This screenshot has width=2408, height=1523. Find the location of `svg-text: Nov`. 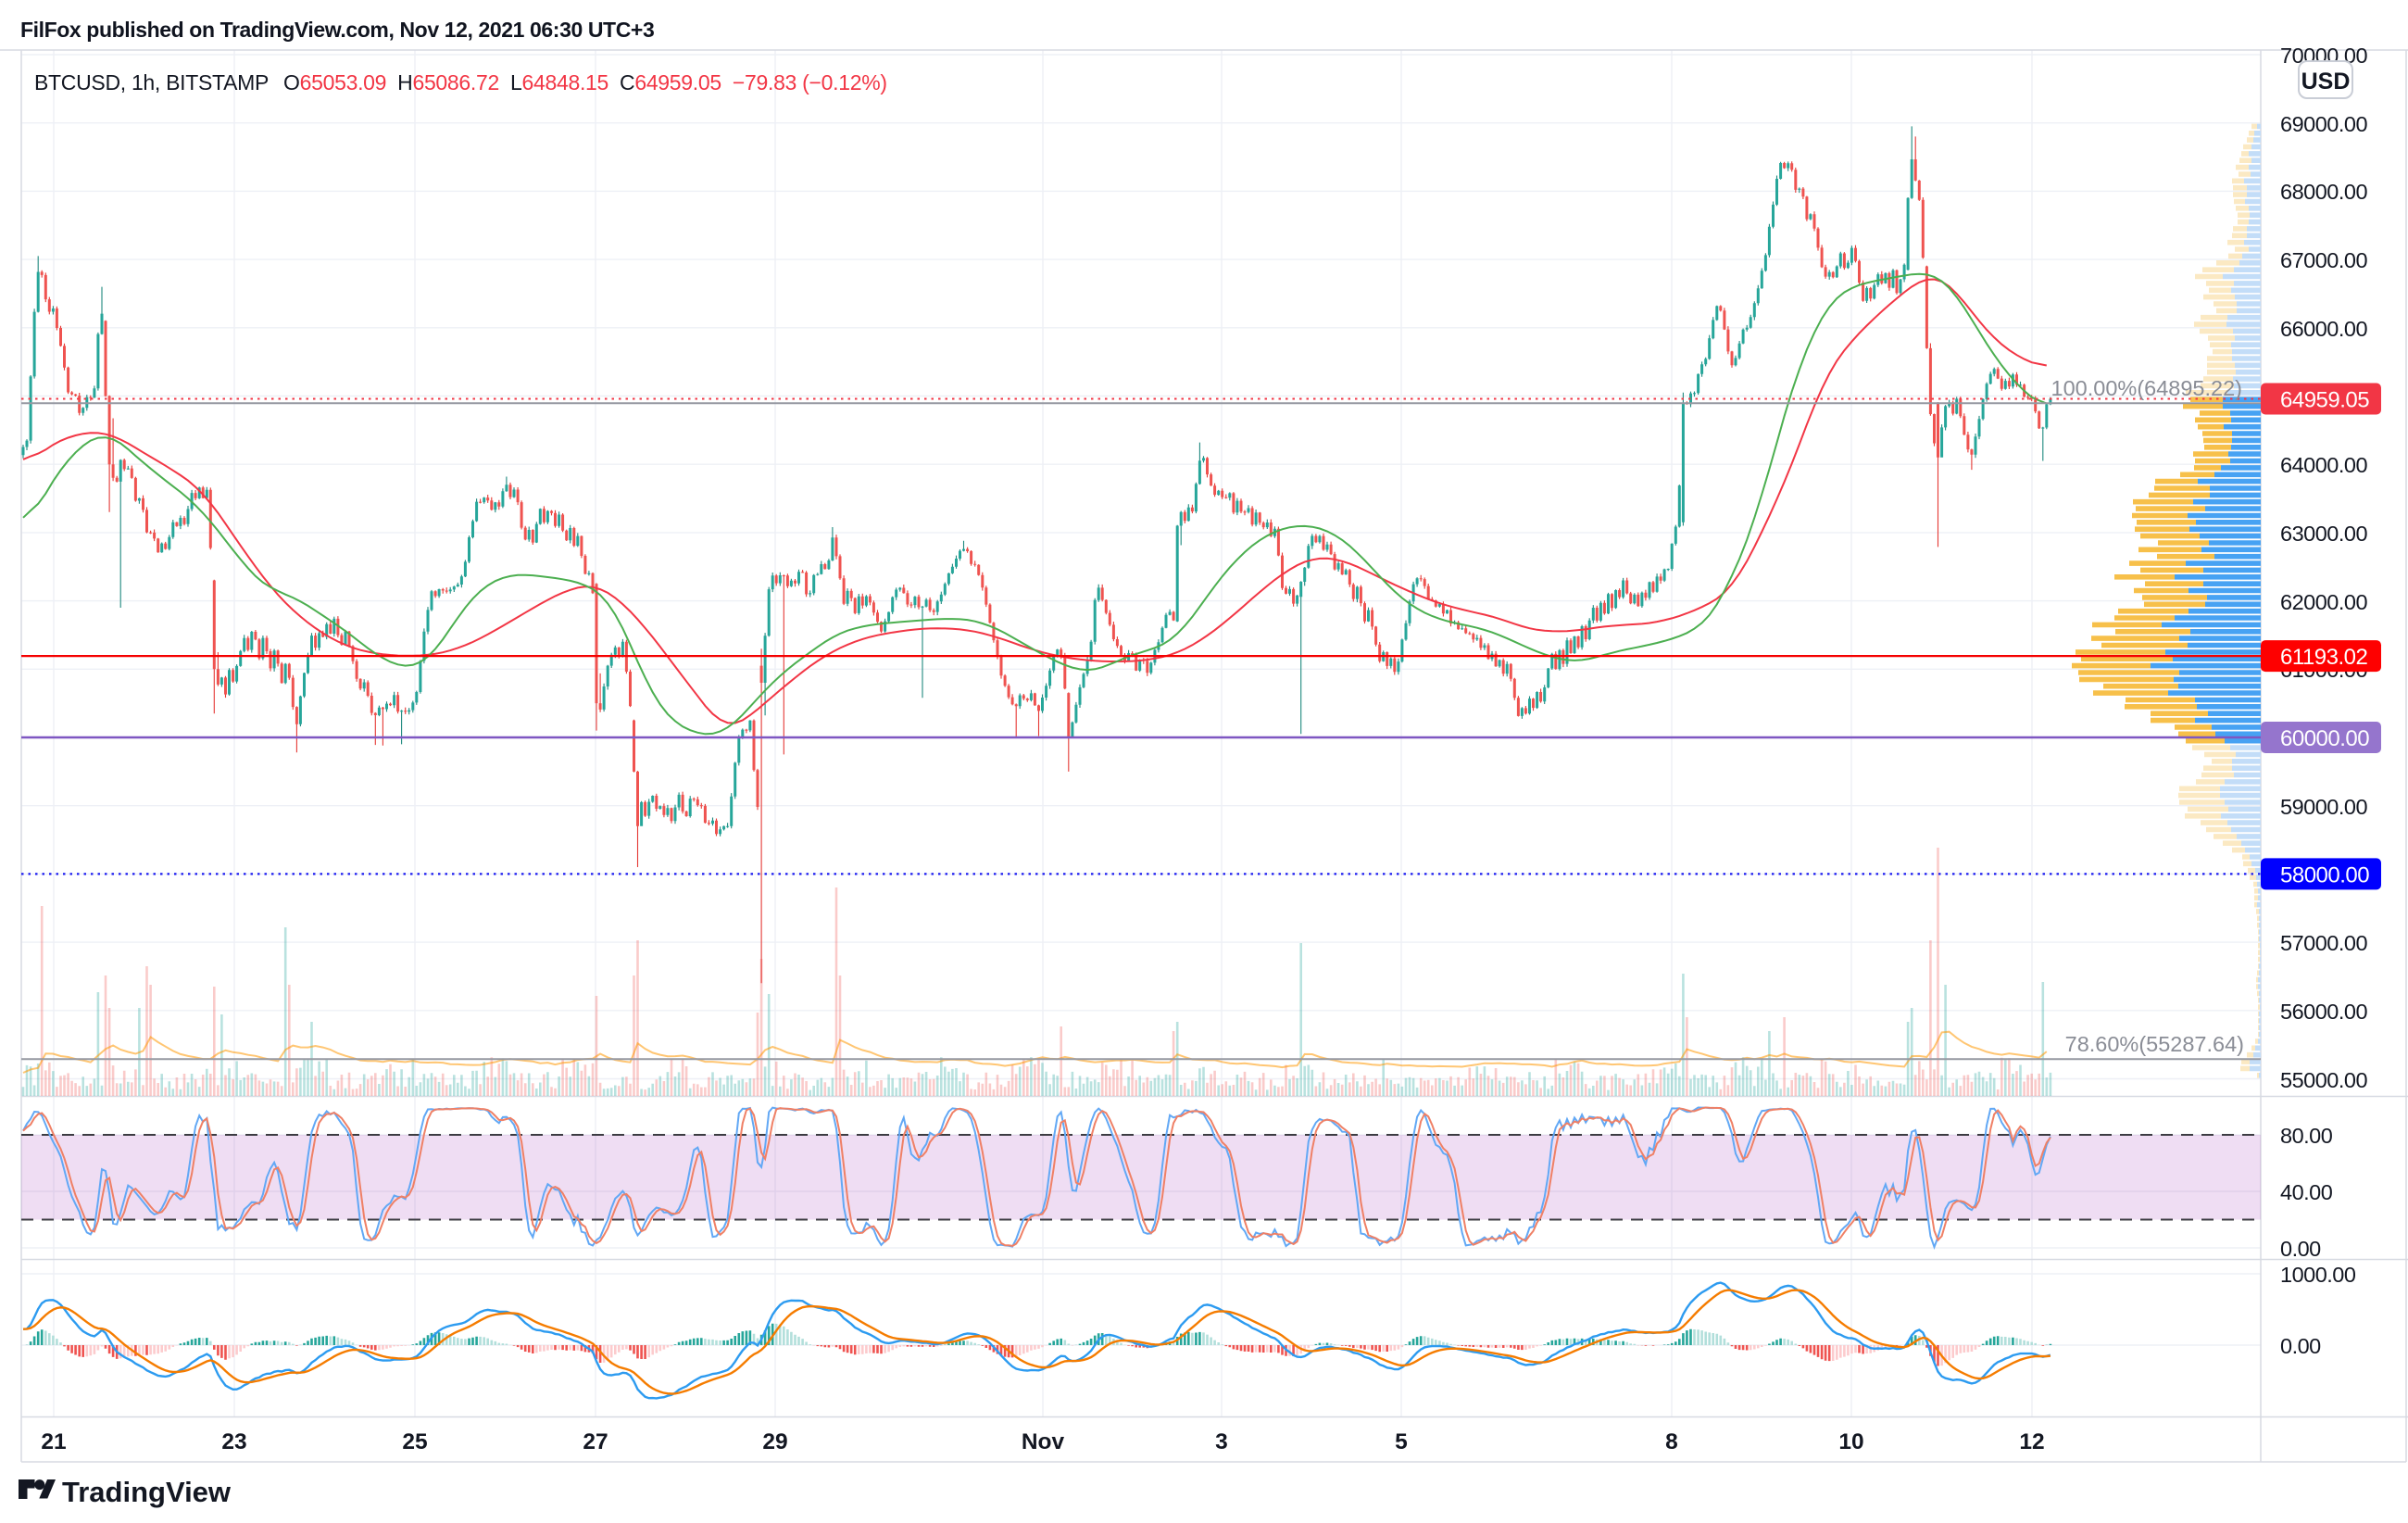

svg-text: Nov is located at coordinates (1043, 1441).